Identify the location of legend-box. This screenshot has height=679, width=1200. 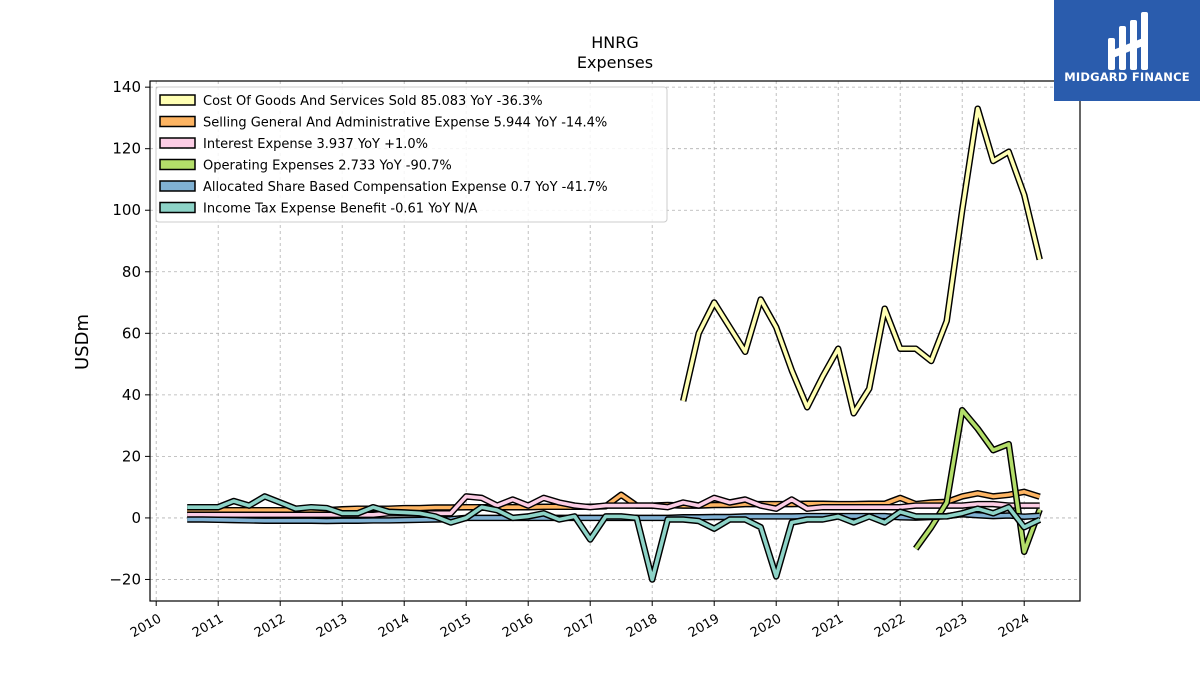
(411, 154).